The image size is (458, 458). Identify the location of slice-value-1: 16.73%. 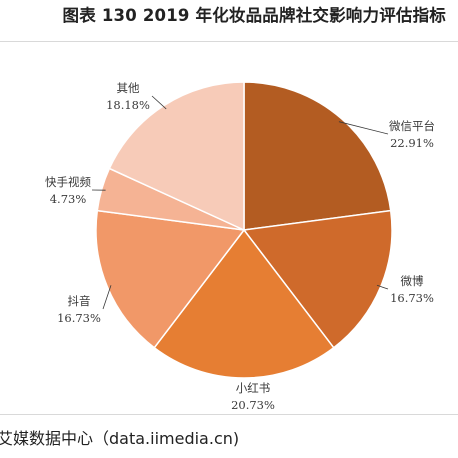
(412, 298).